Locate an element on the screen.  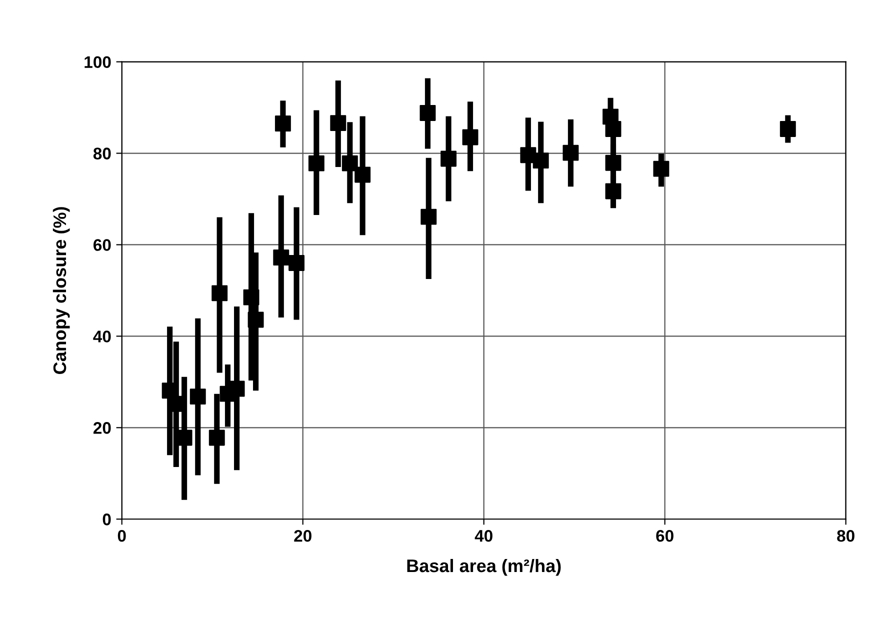
x-axis-title: Basal area (m²/ha) is located at coordinates (484, 567).